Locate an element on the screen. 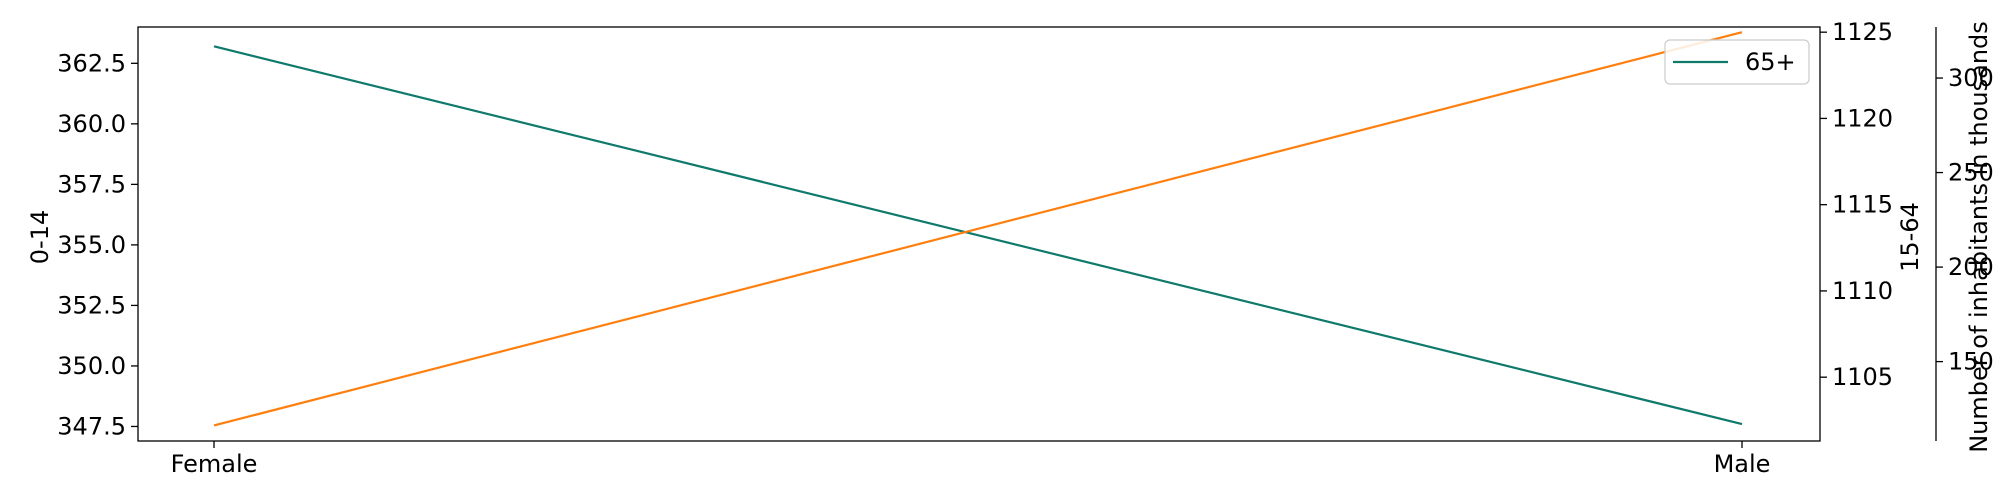 This screenshot has width=2000, height=500. left-y-axis: 347.5 350.0 352.5 355.0 357.5 360.0 362.5 is located at coordinates (97, 244).